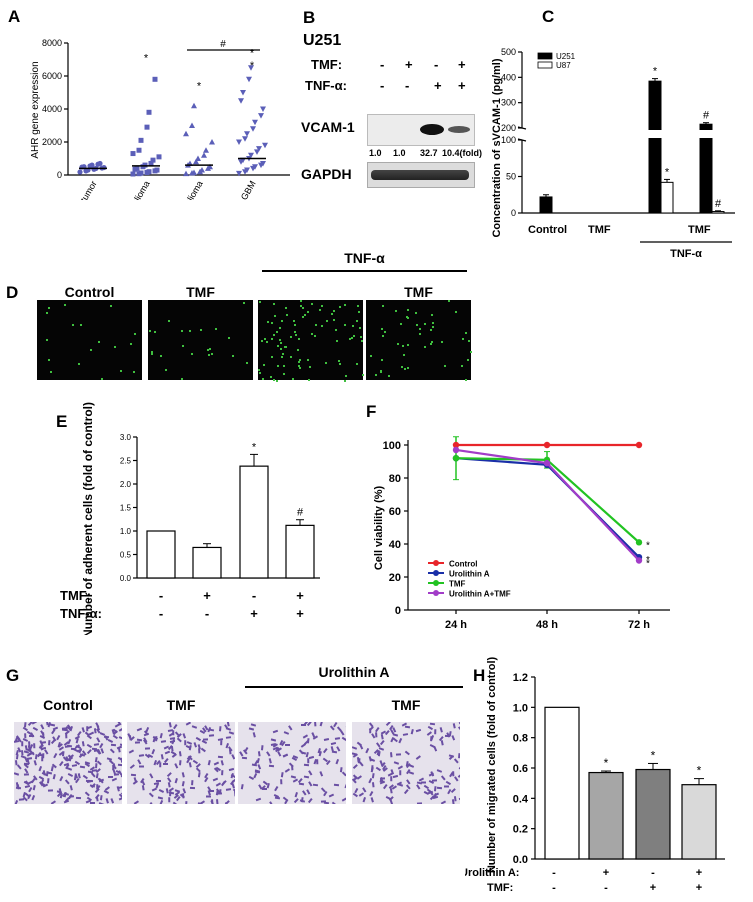  What do you see at coordinates (599, 230) in the screenshot?
I see `c-category-label: TMF` at bounding box center [599, 230].